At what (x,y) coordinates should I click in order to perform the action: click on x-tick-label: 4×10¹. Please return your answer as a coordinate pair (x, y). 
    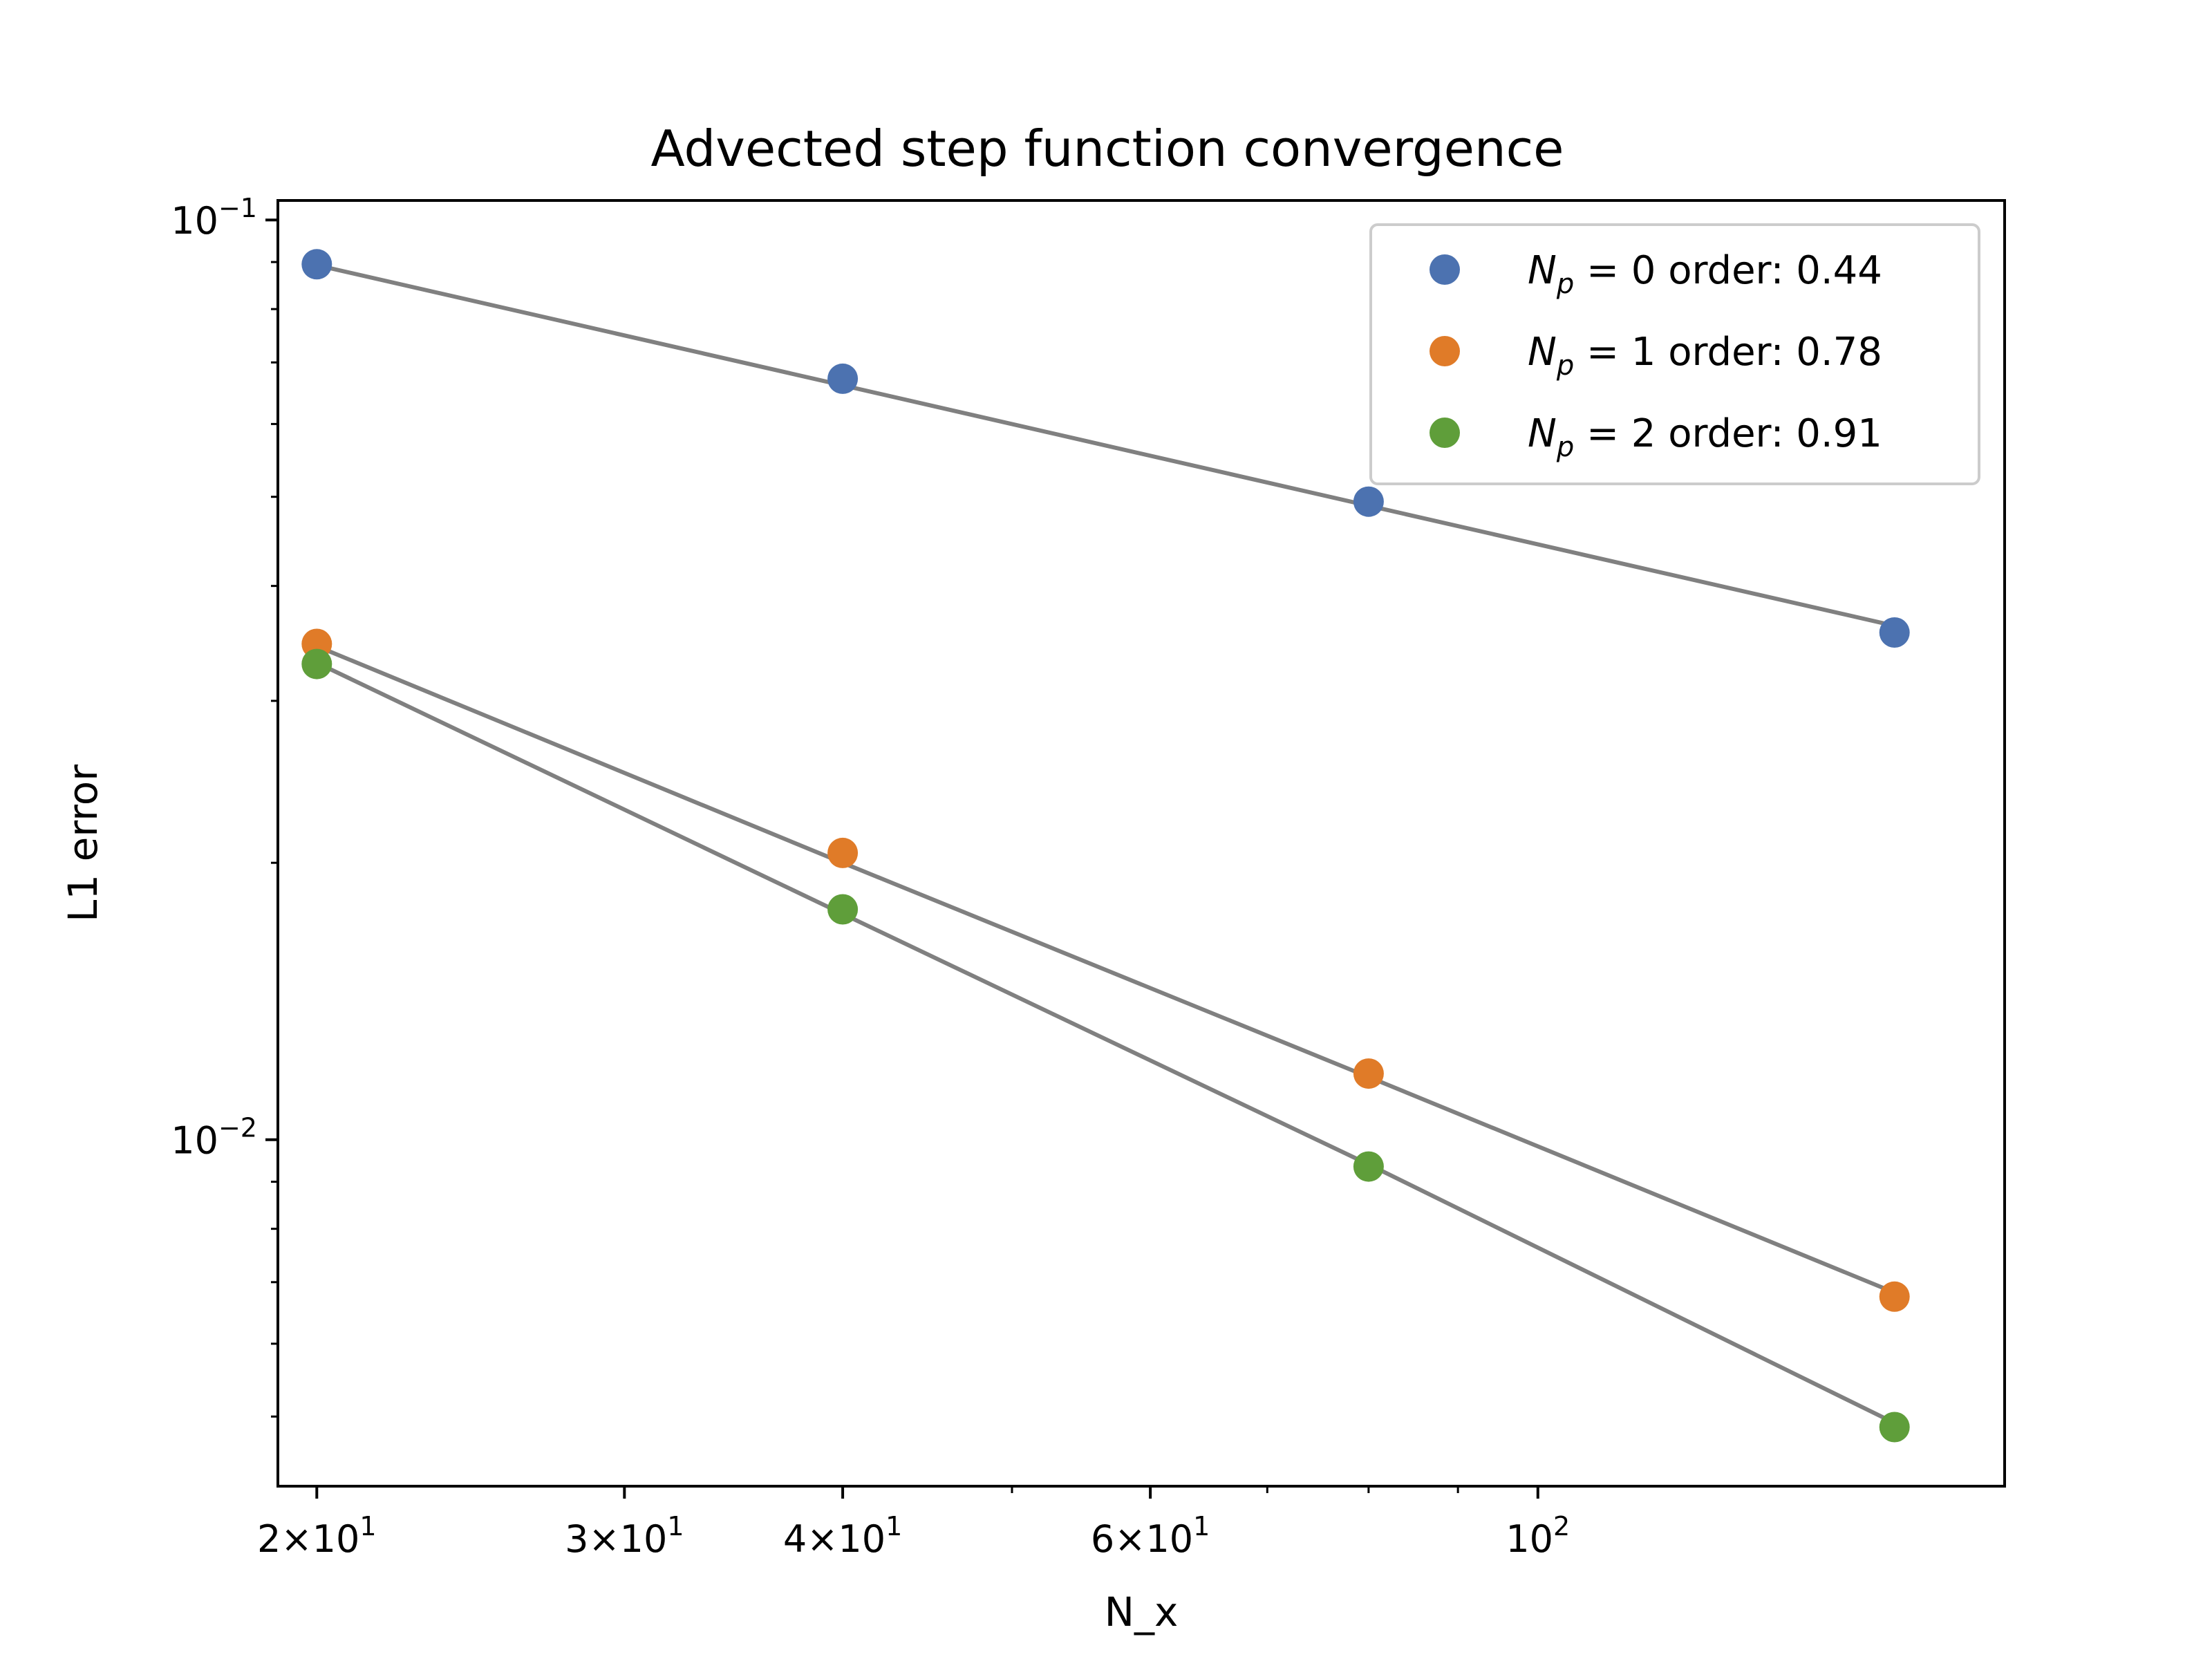
    Looking at the image, I should click on (843, 1536).